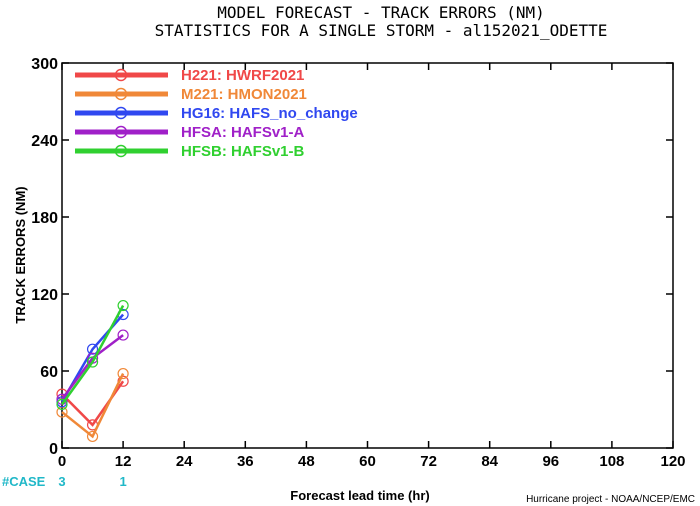 The image size is (700, 506). What do you see at coordinates (672, 461) in the screenshot?
I see `x-tick-label: 120` at bounding box center [672, 461].